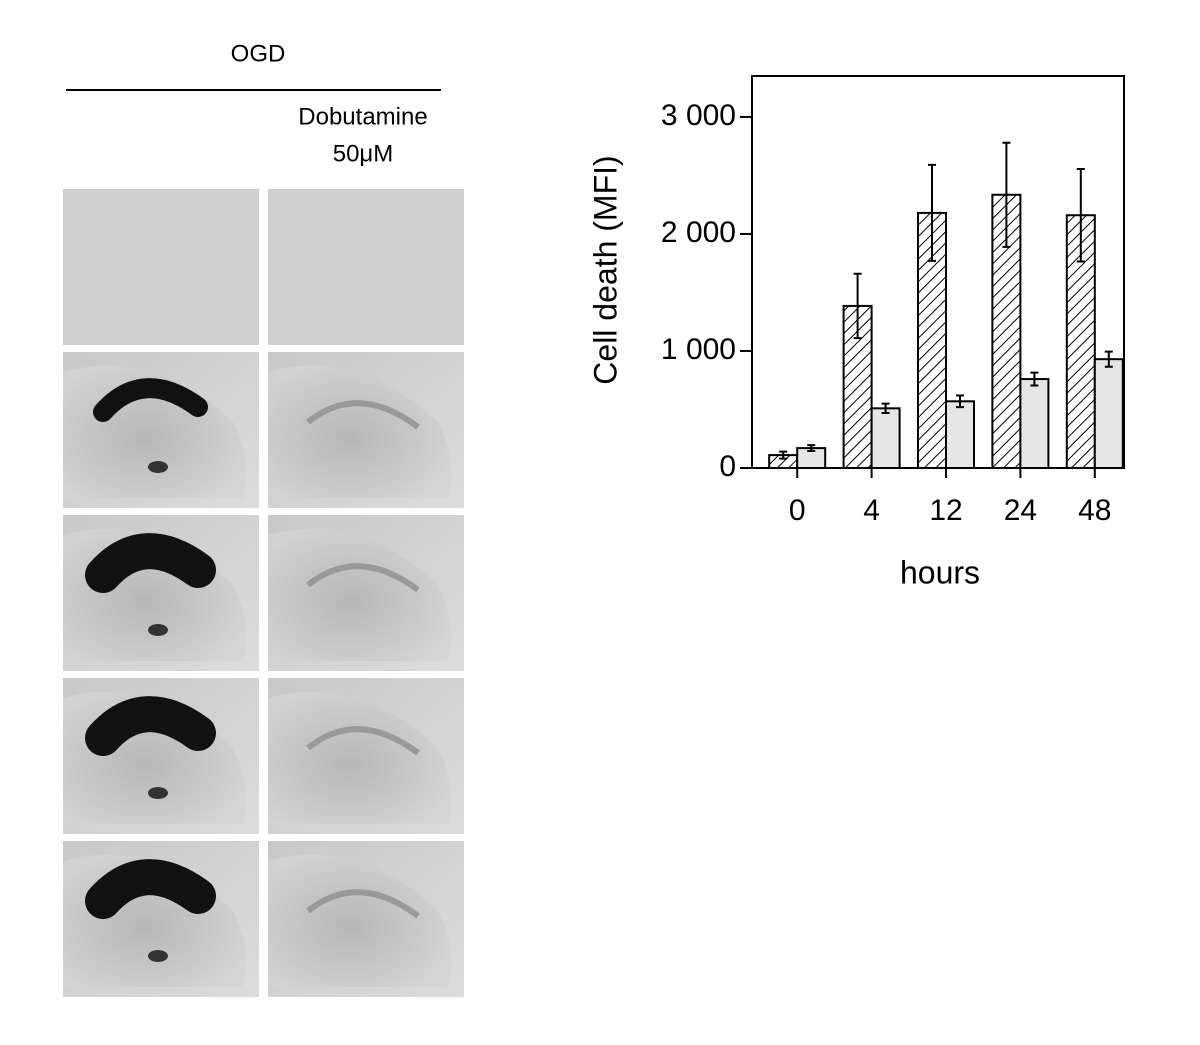 The height and width of the screenshot is (1045, 1200). I want to click on y-tick-label: 2 000, so click(698, 232).